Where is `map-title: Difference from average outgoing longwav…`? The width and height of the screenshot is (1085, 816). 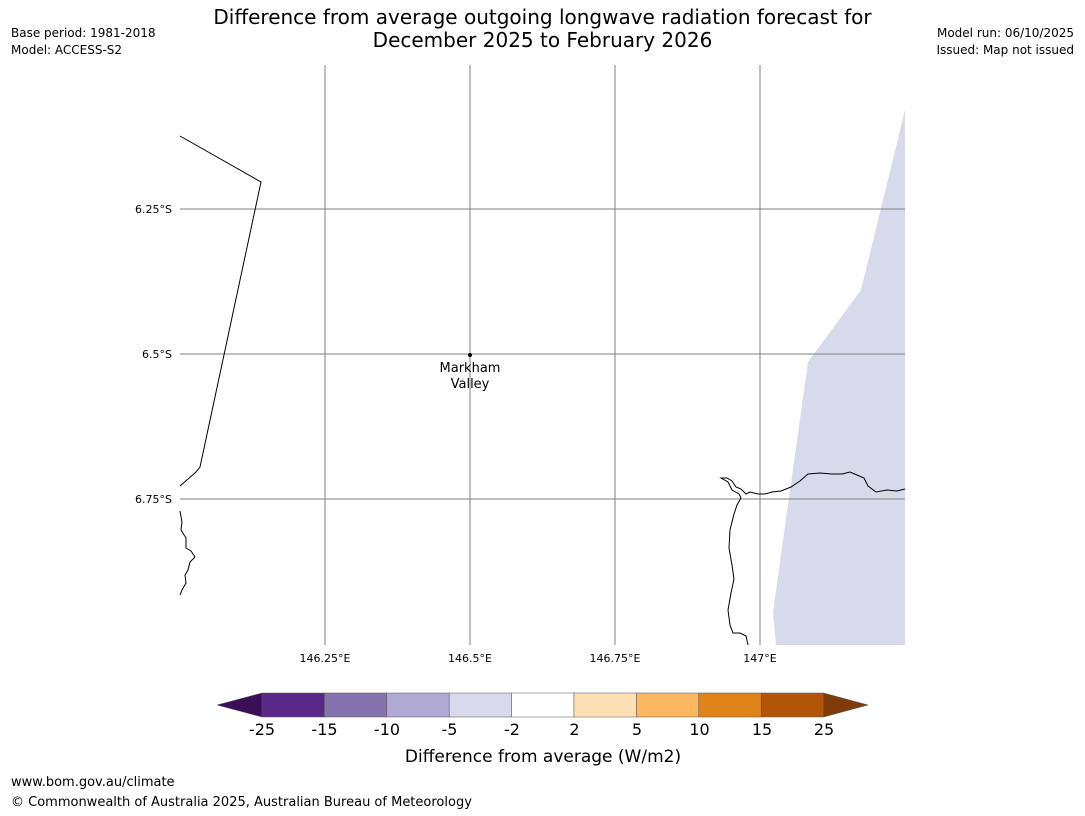
map-title: Difference from average outgoing longwav… is located at coordinates (542, 29).